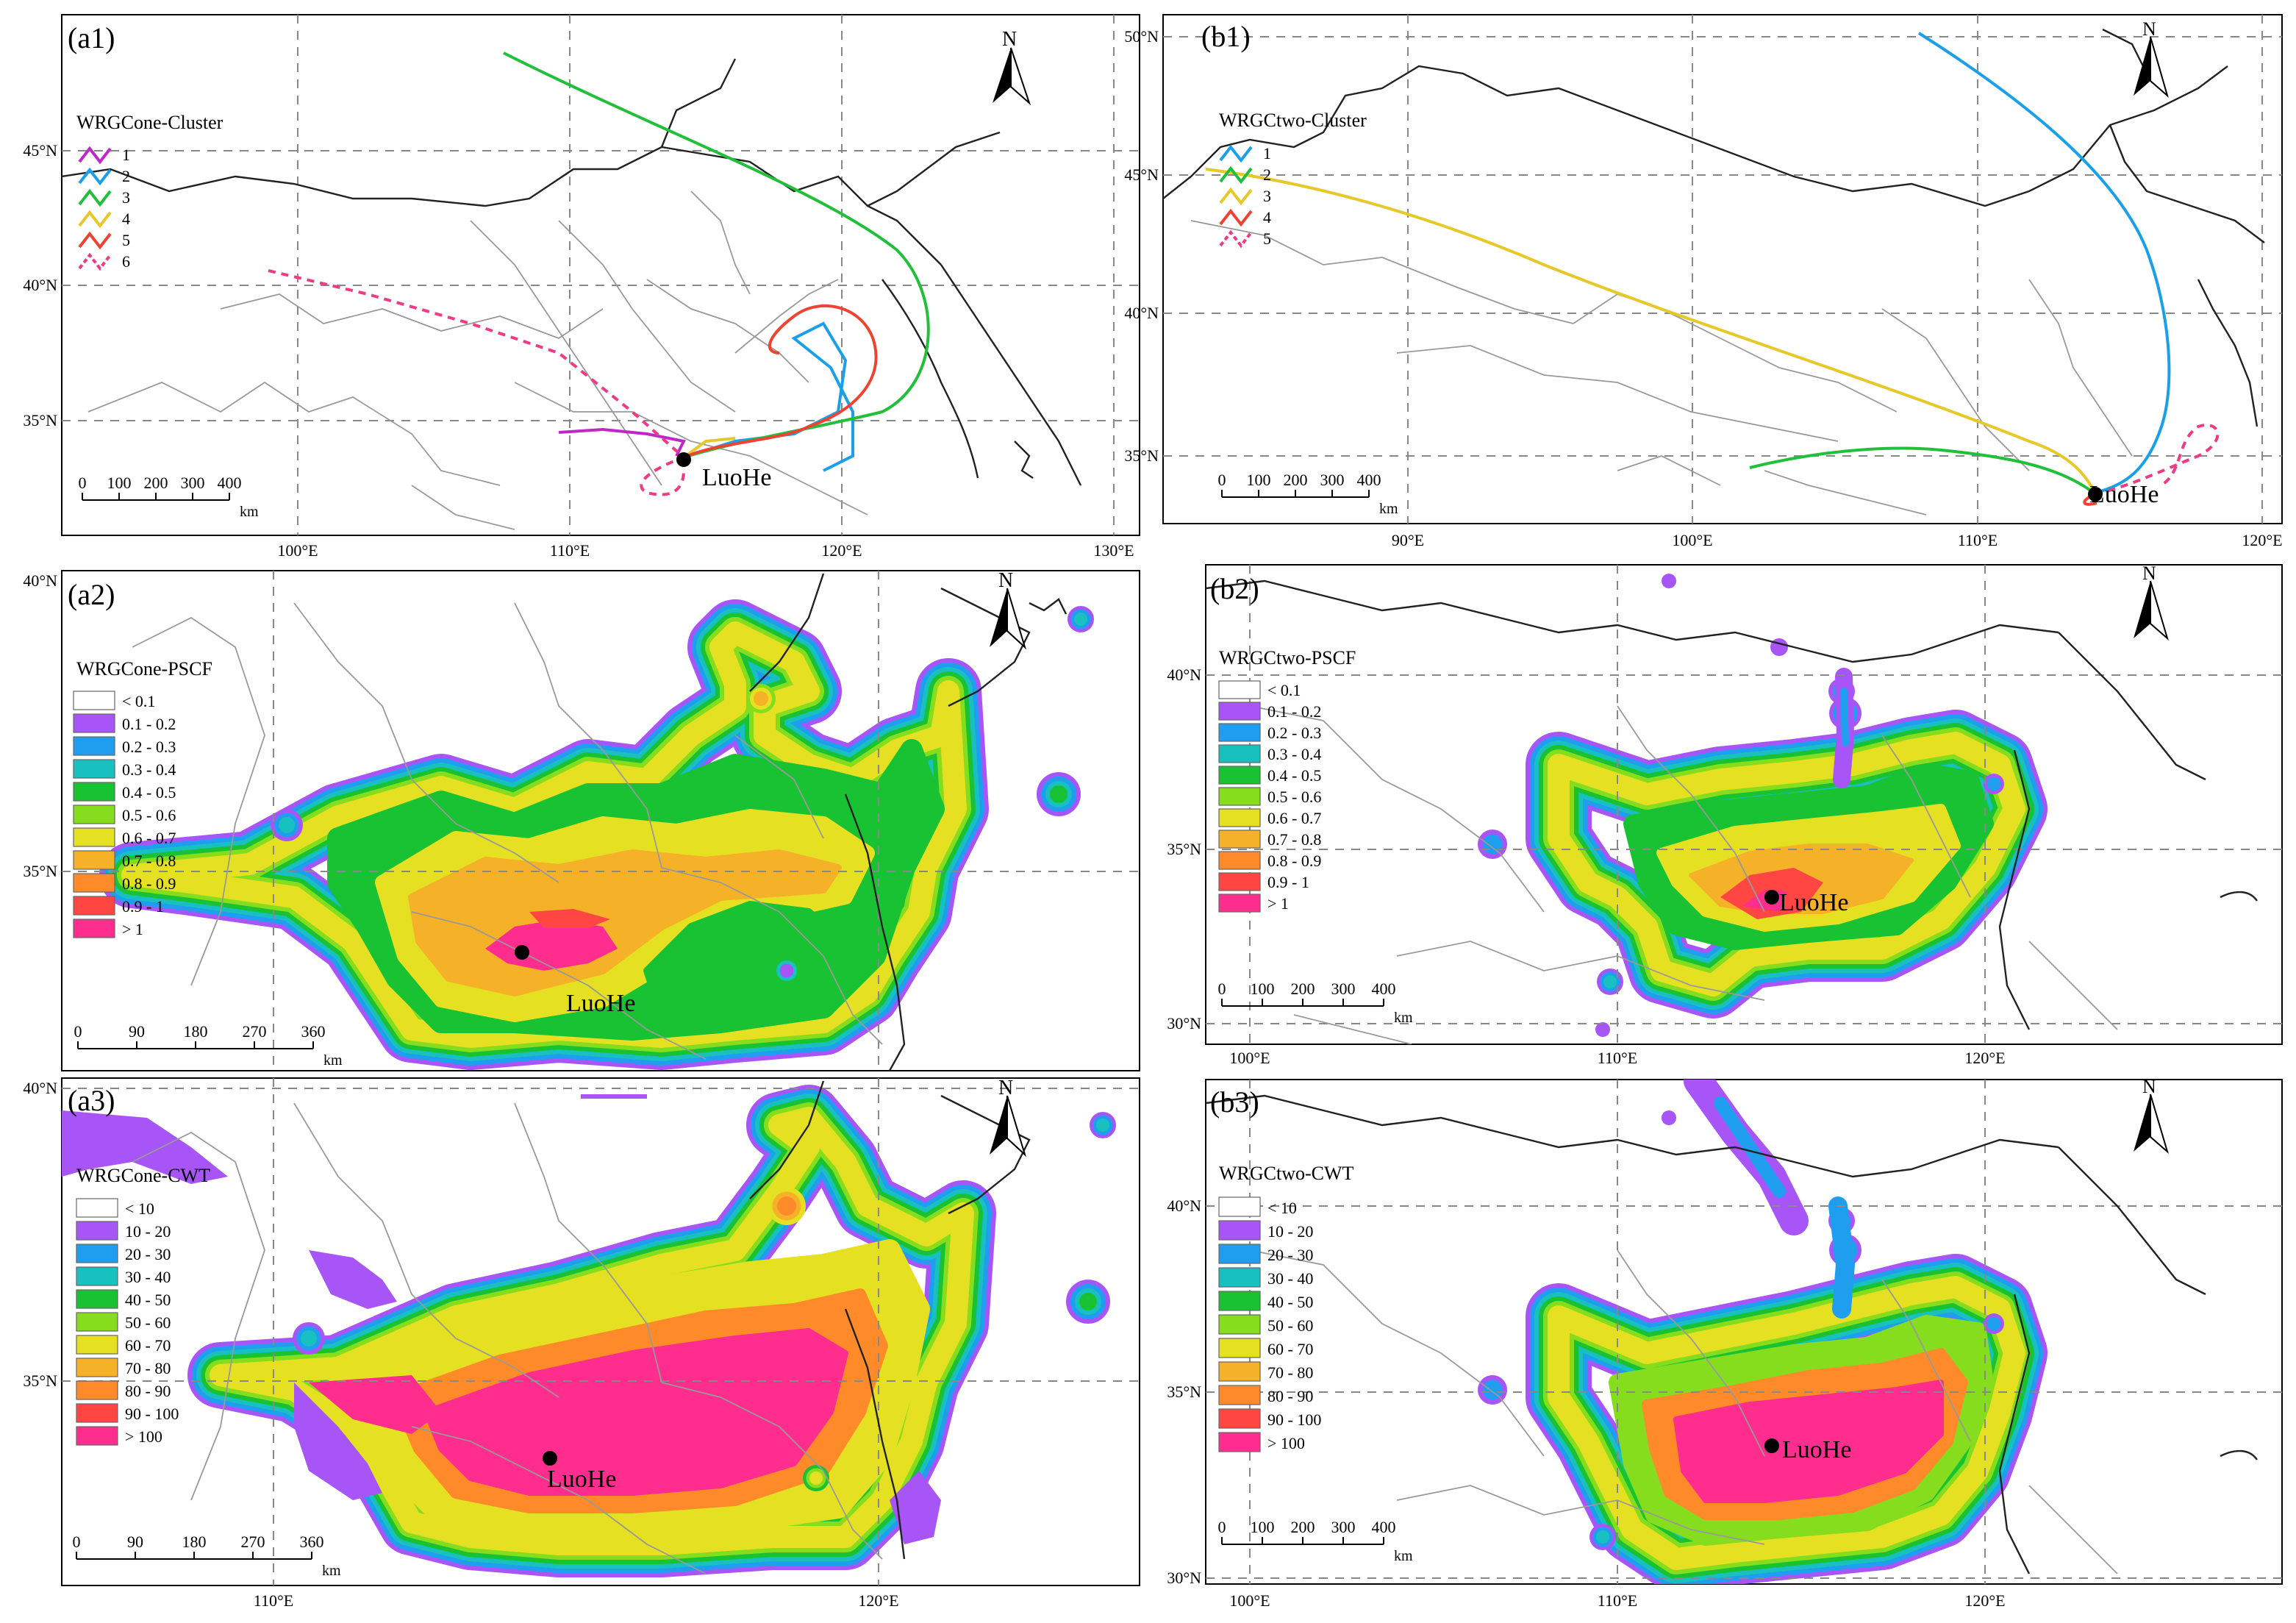 The width and height of the screenshot is (2296, 1623). I want to click on legend-label: 0.7 - 0.8, so click(1294, 840).